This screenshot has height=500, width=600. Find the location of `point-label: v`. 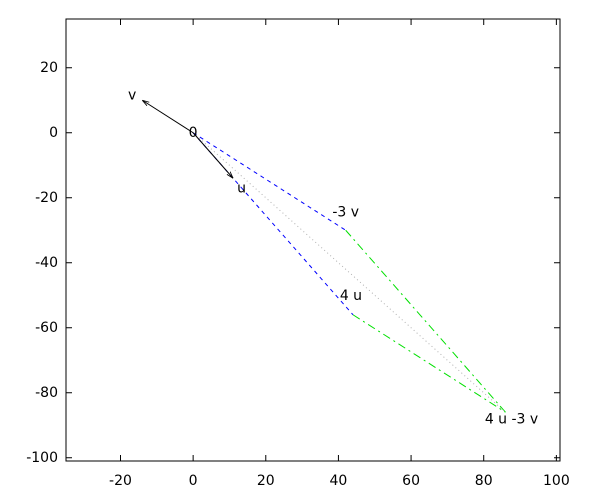

point-label: v is located at coordinates (132, 95).